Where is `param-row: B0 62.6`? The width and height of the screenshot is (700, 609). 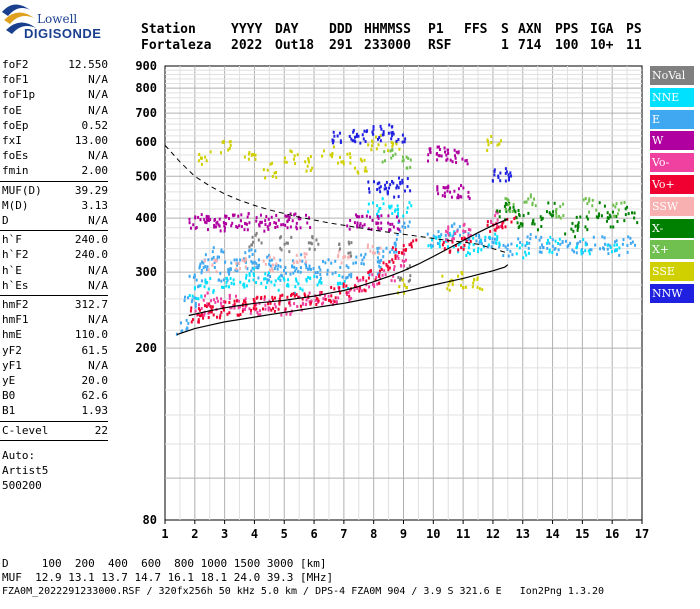 param-row: B0 62.6 is located at coordinates (55, 397).